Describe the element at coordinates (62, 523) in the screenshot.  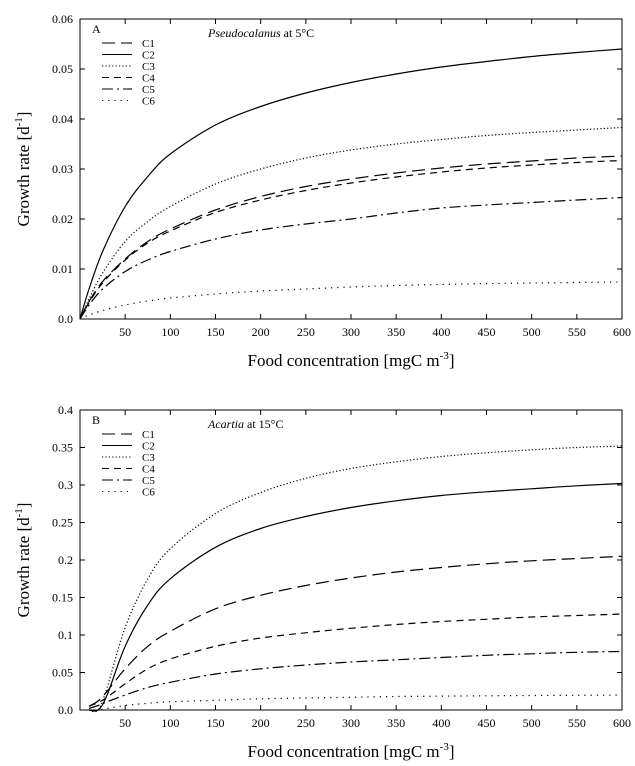
I see `y-tick-label: 0.25` at that location.